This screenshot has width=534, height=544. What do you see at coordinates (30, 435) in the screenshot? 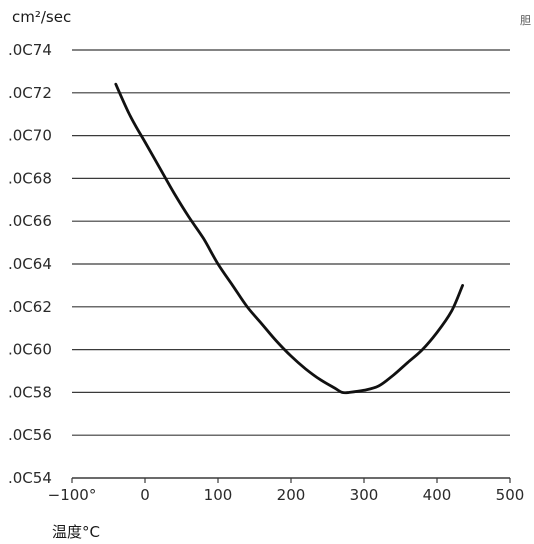
I see `y-tick-label: .0C56` at bounding box center [30, 435].